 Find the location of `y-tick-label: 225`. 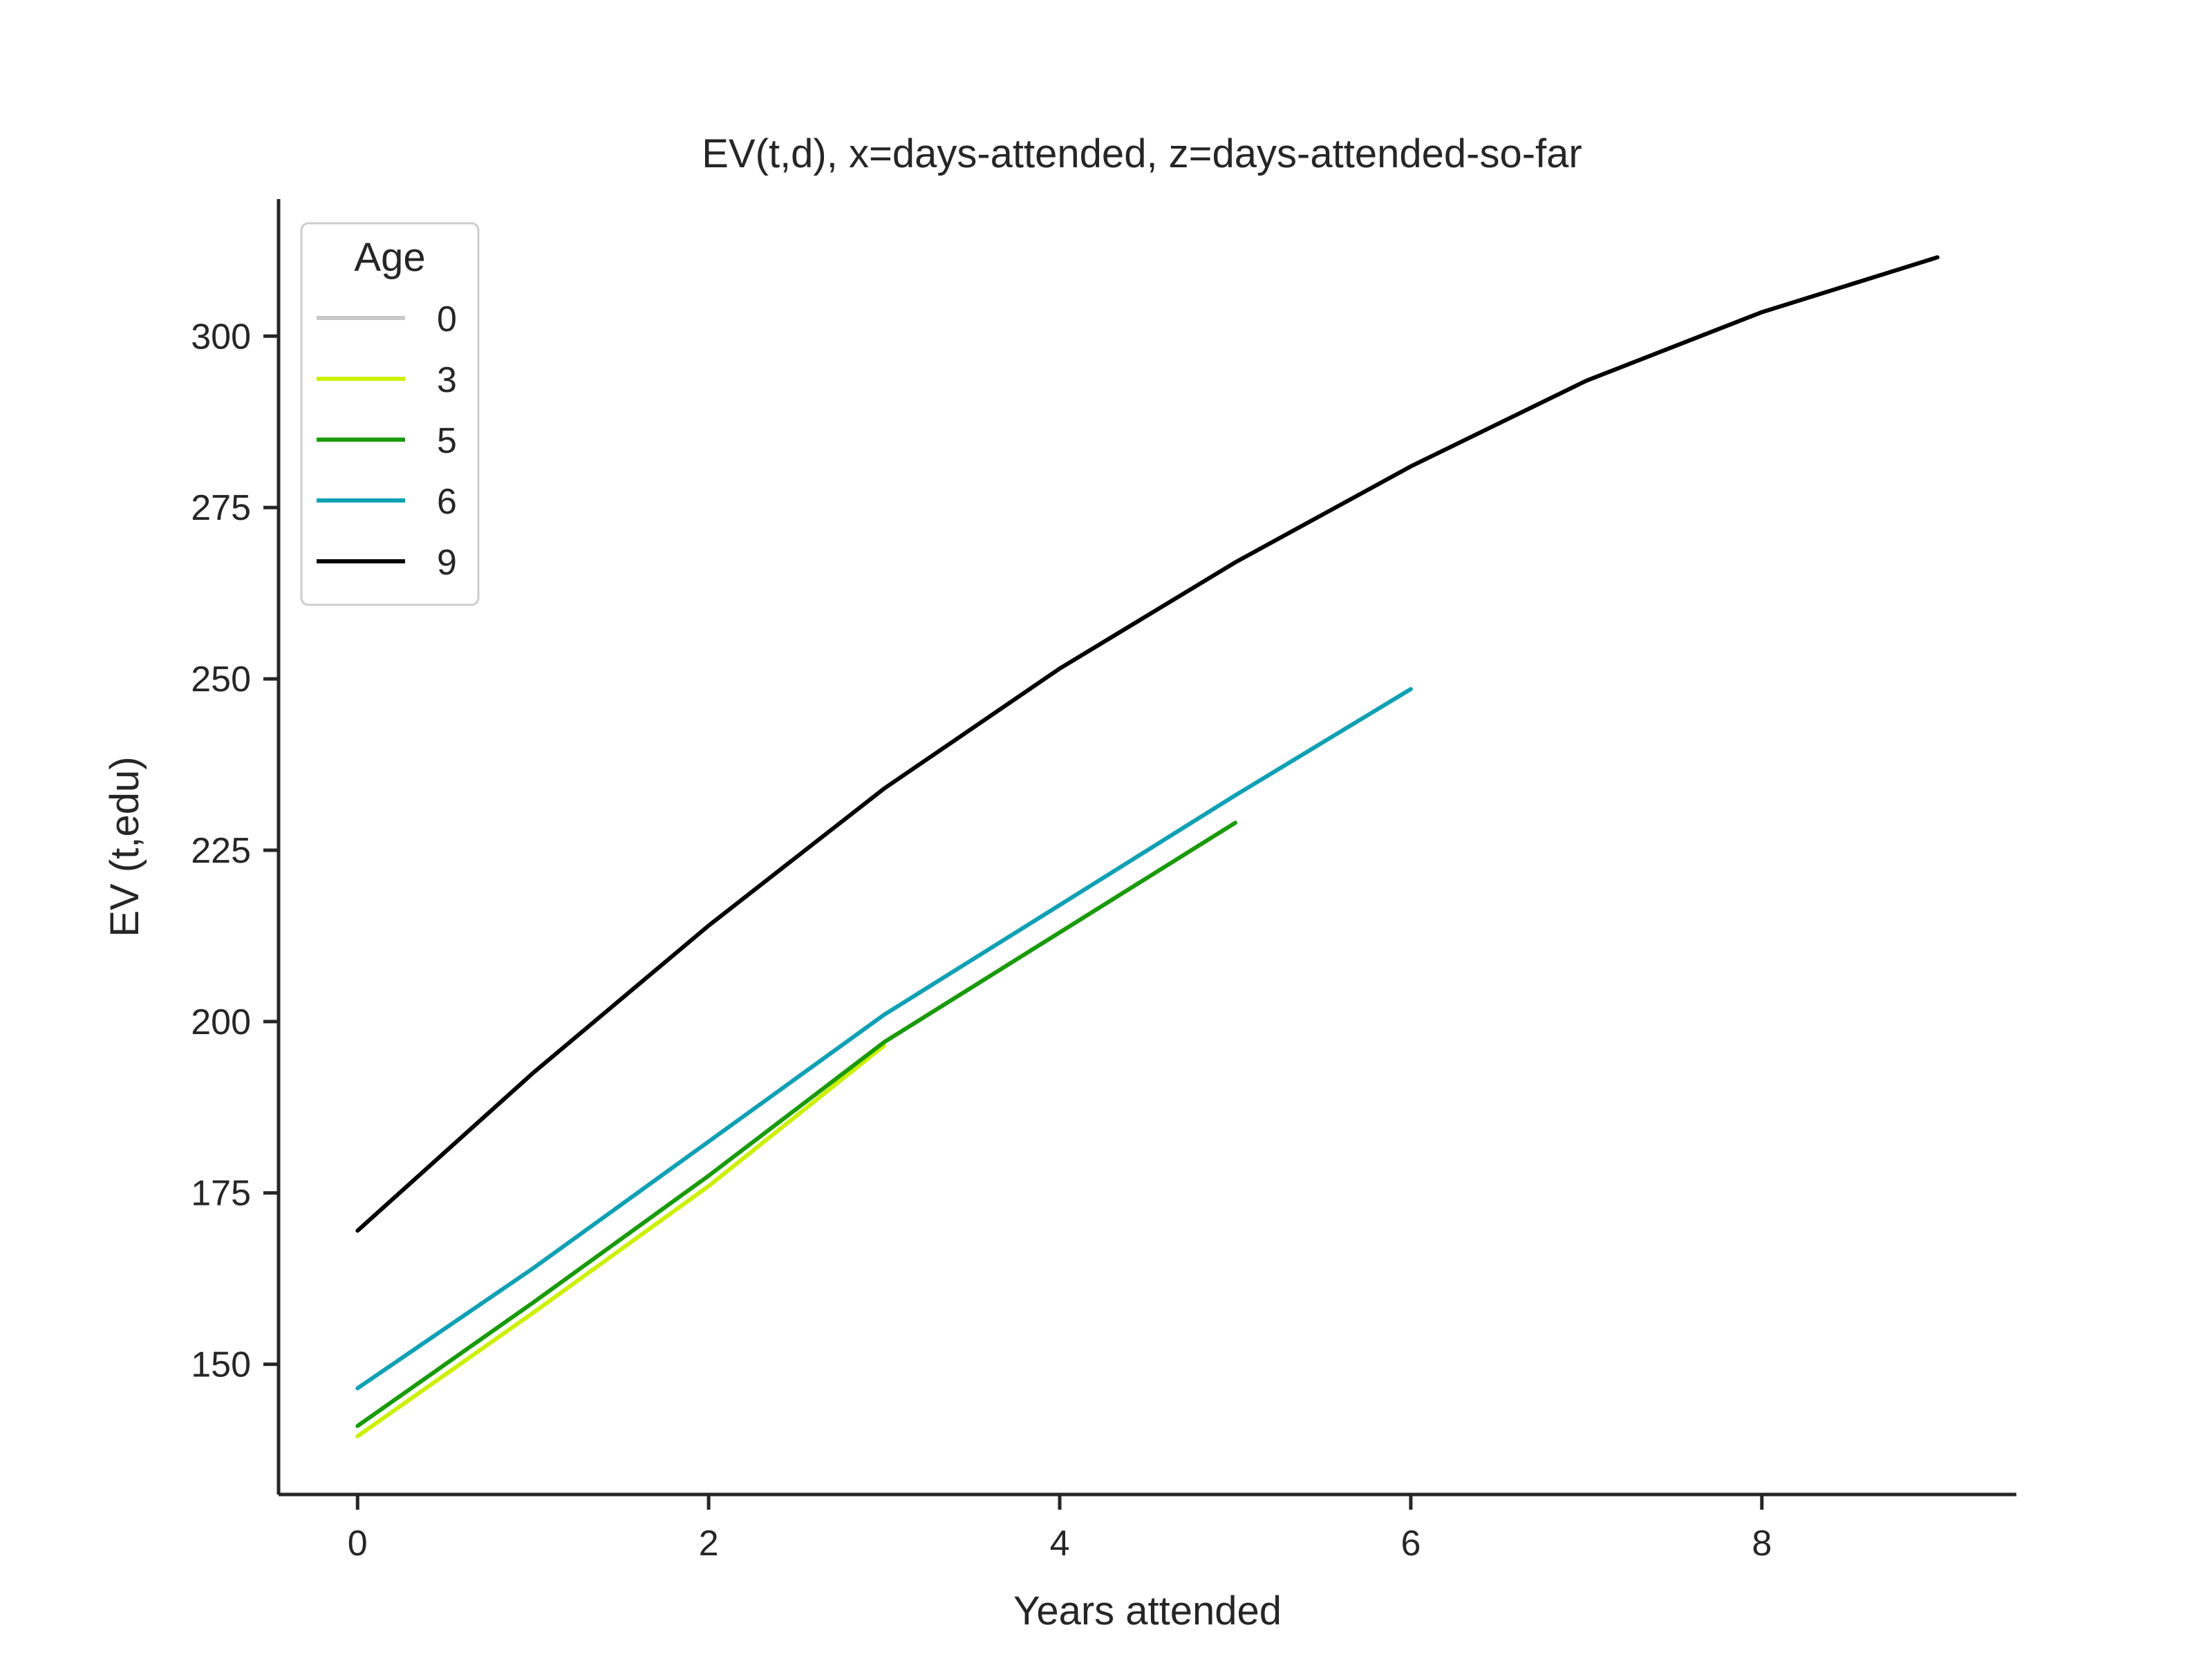

y-tick-label: 225 is located at coordinates (221, 851).